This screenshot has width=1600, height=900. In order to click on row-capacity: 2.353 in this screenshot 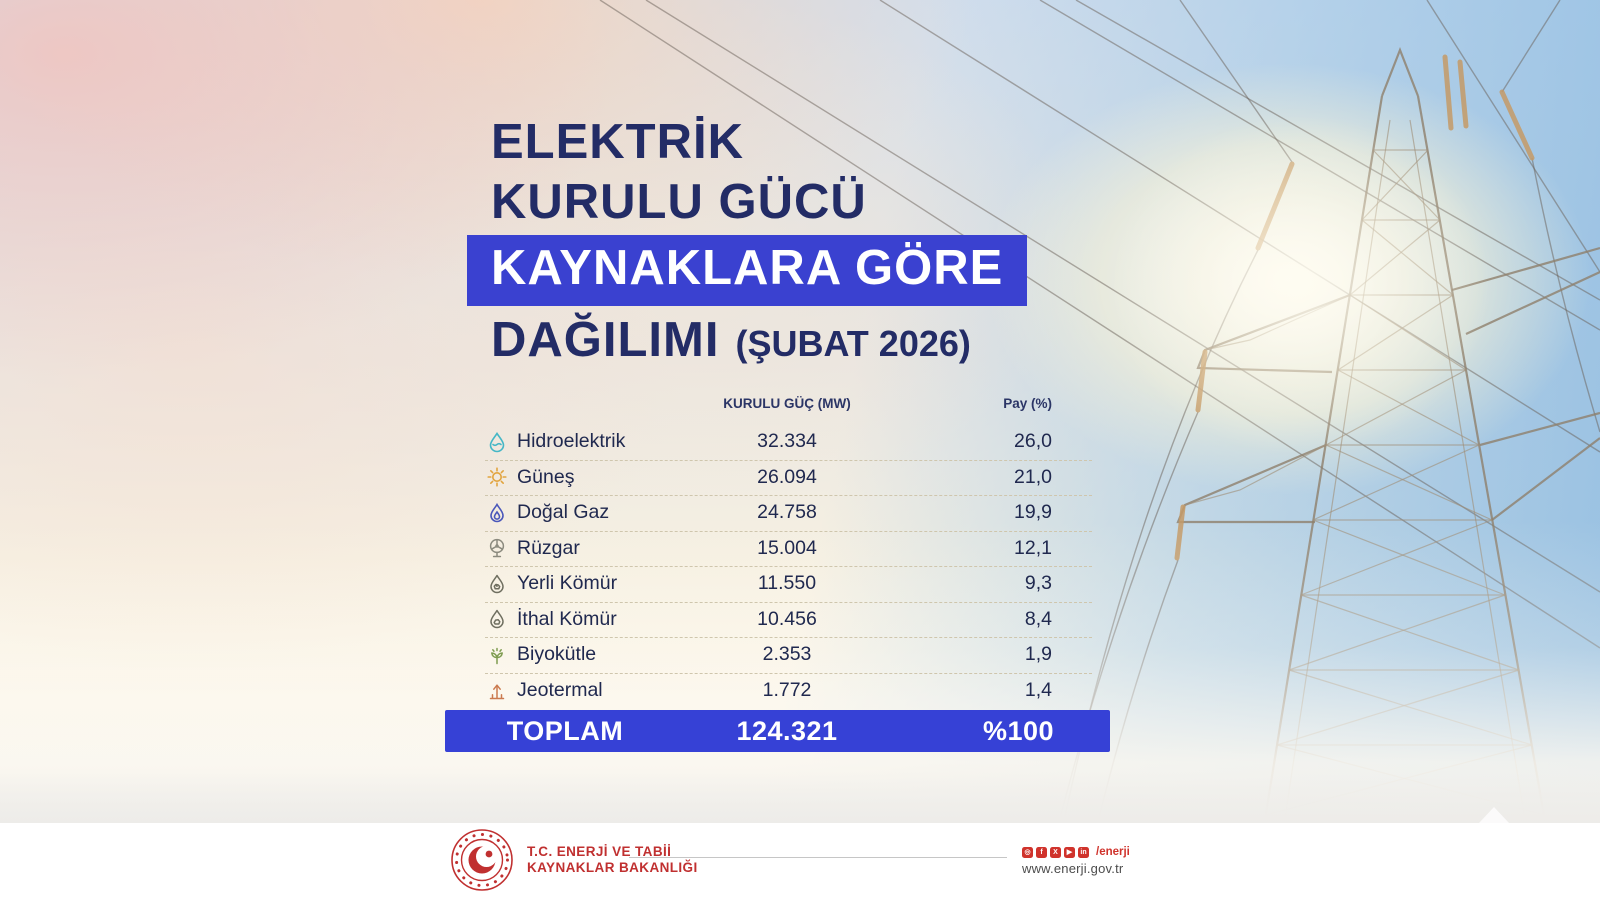, I will do `click(787, 654)`.